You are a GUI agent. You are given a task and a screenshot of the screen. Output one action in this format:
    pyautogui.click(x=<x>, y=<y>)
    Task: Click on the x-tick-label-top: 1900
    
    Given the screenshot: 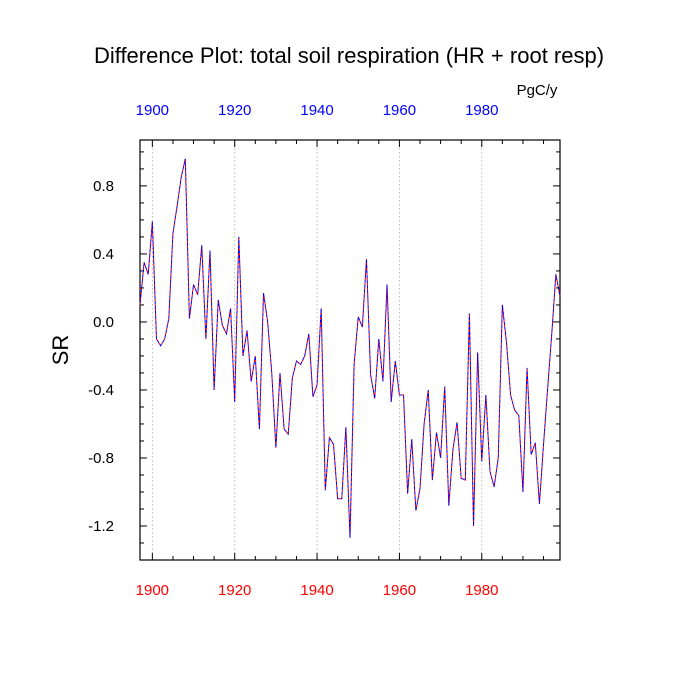 What is the action you would take?
    pyautogui.click(x=152, y=110)
    